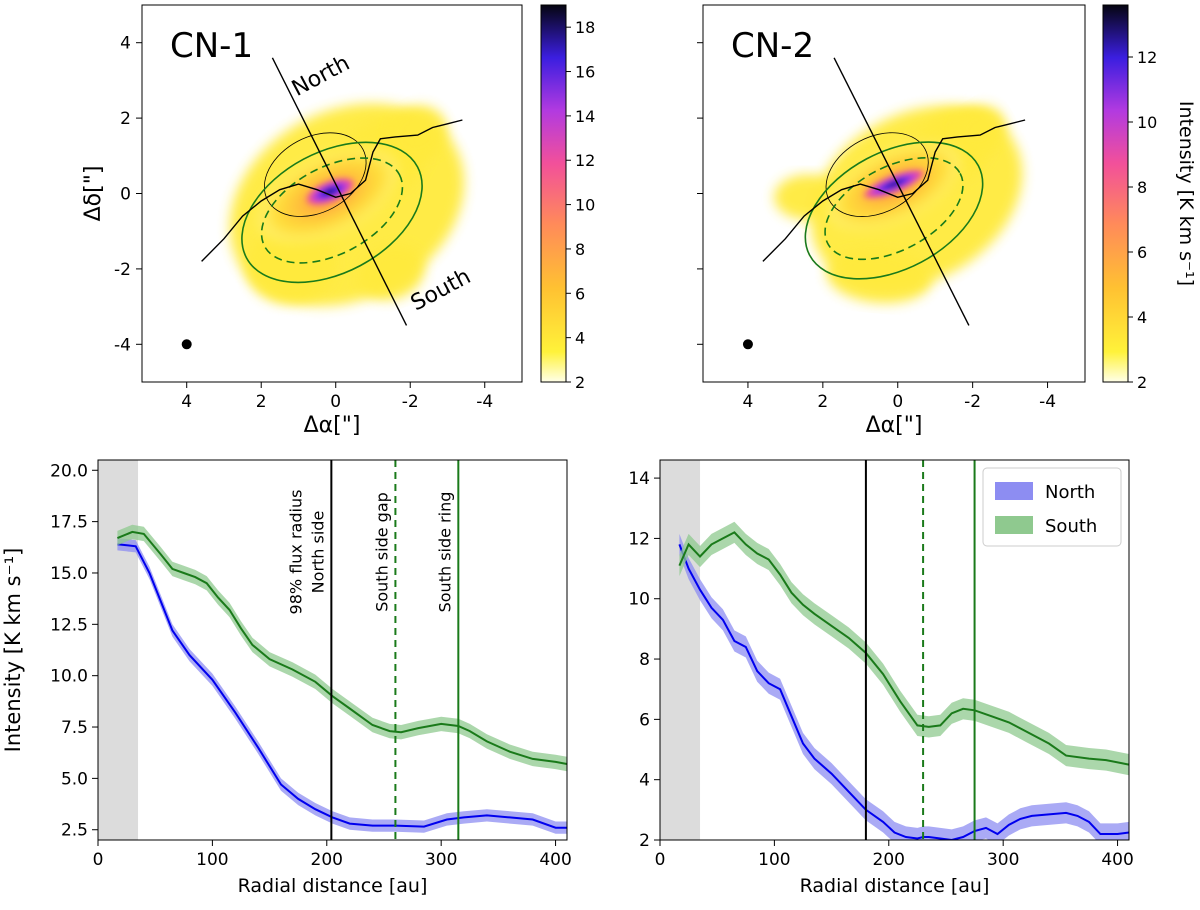  Describe the element at coordinates (1014, 525) in the screenshot. I see `legend-swatch-south` at that location.